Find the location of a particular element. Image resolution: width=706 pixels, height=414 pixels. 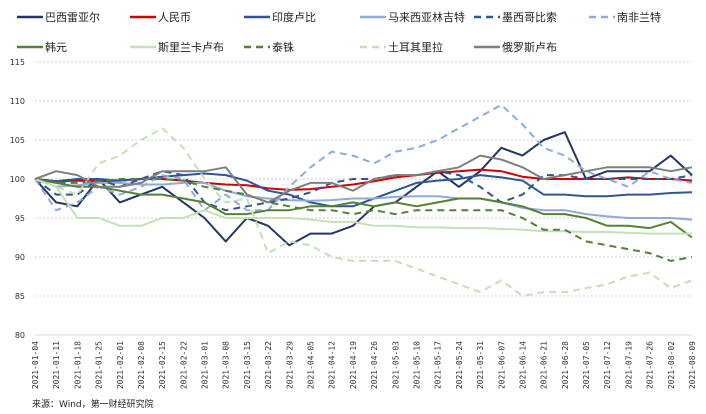

x-tick-label: 2021-07-05 is located at coordinates (586, 365).